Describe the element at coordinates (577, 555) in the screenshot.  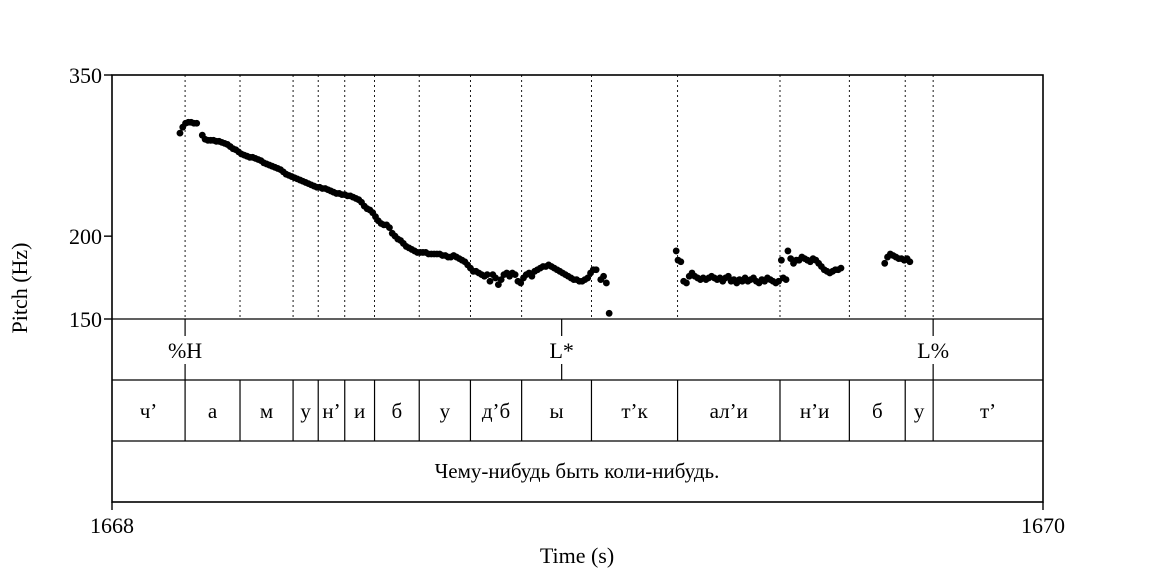
I see `x-axis-label: Time (s)` at that location.